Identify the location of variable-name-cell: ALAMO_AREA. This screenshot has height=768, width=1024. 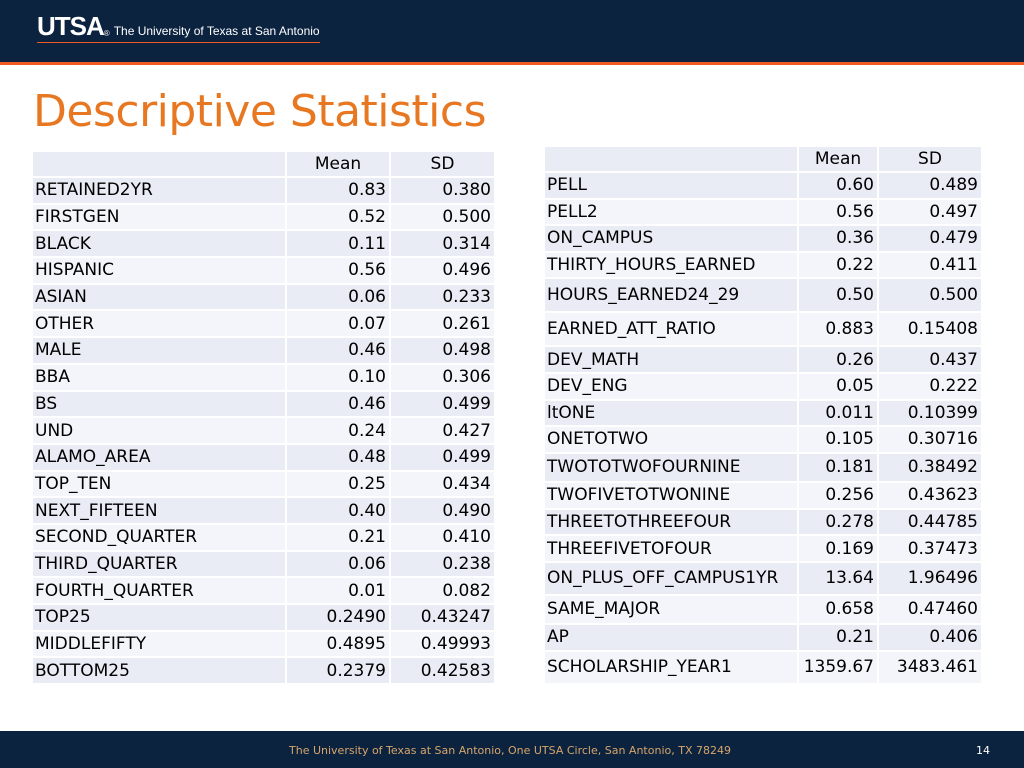
(160, 458).